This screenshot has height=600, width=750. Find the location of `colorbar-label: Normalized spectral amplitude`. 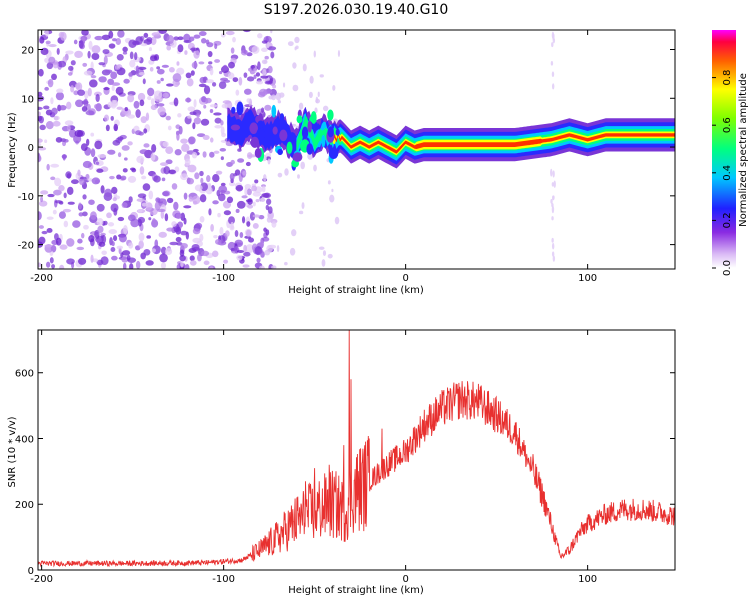

colorbar-label: Normalized spectral amplitude is located at coordinates (743, 150).